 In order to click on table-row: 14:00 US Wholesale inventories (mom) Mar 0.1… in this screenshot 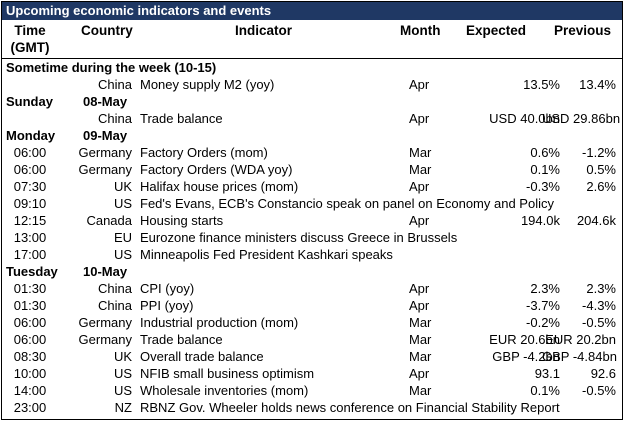, I will do `click(312, 390)`.